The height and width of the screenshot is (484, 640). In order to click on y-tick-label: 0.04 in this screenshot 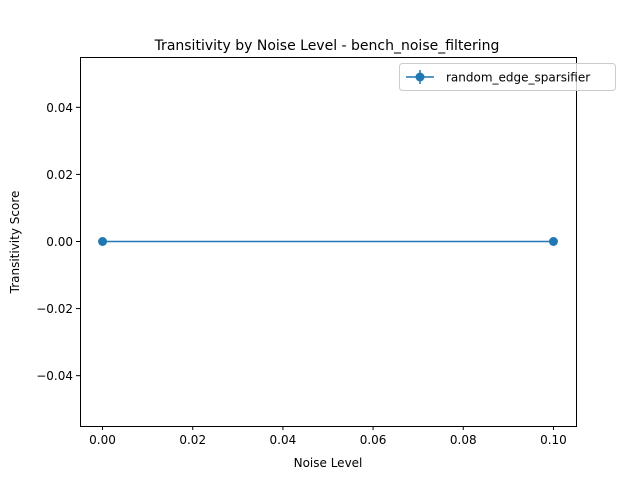, I will do `click(59, 108)`.